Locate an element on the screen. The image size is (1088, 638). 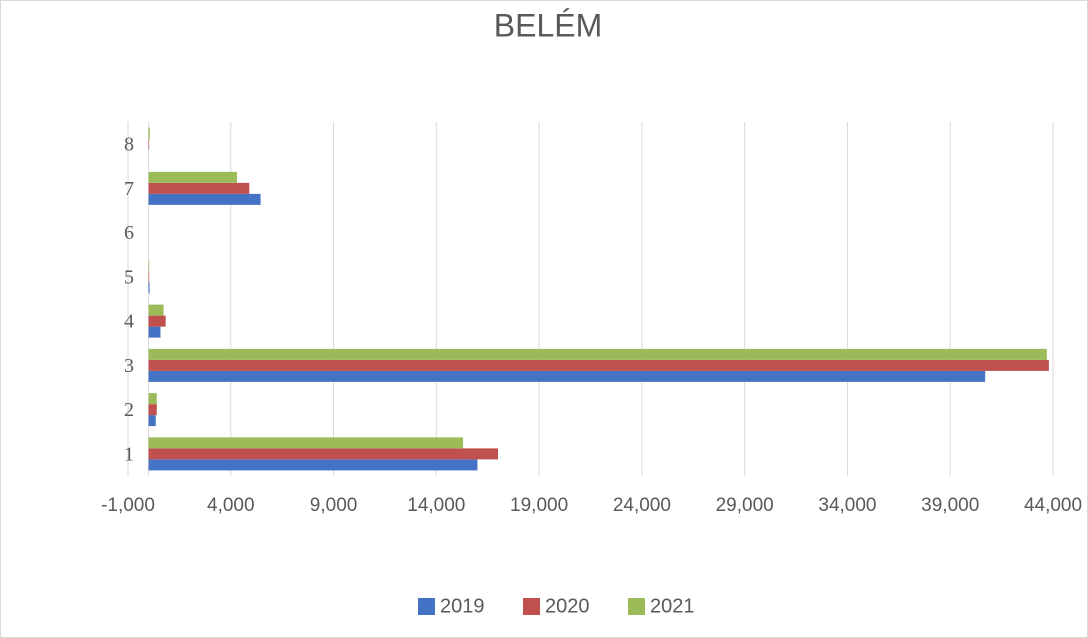
y-tick-label: 1 is located at coordinates (129, 454).